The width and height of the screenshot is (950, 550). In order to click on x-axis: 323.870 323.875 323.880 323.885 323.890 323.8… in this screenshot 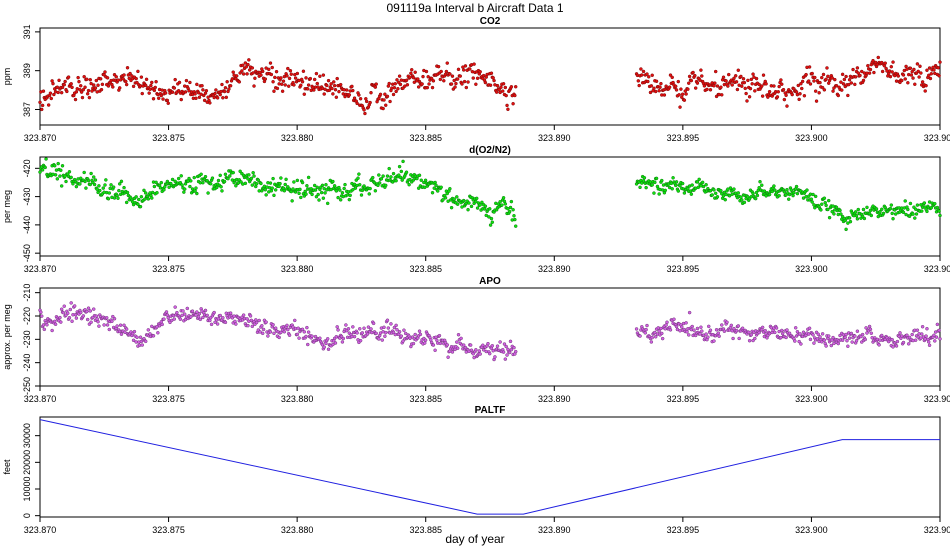, I will do `click(487, 134)`.